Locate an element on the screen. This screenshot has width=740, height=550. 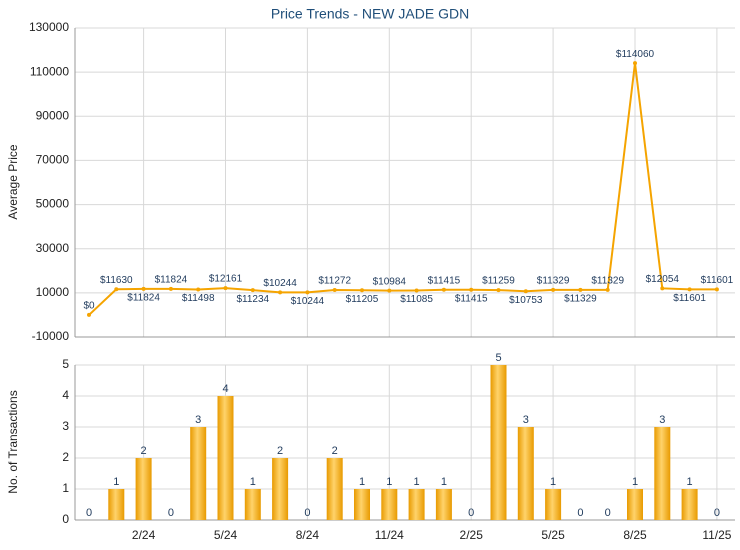
data-label: $11085 is located at coordinates (416, 299).